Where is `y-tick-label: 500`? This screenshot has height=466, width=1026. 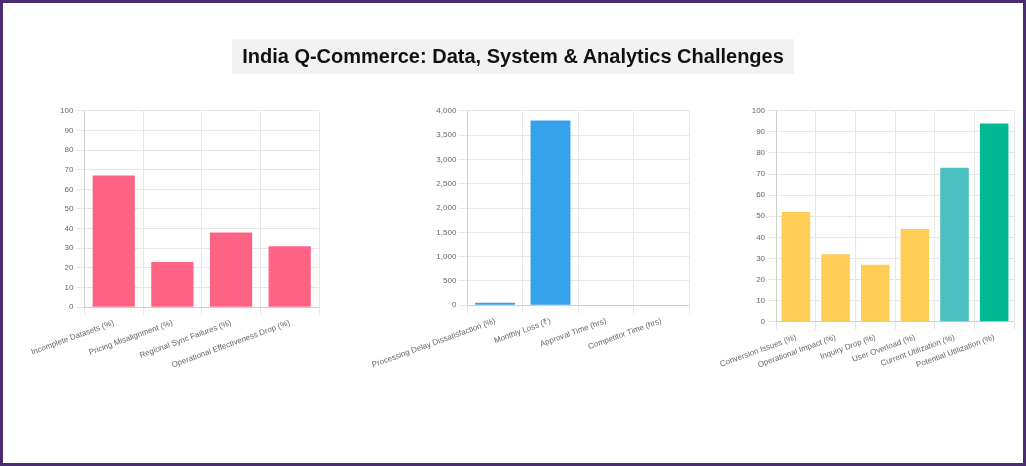
y-tick-label: 500 is located at coordinates (450, 281).